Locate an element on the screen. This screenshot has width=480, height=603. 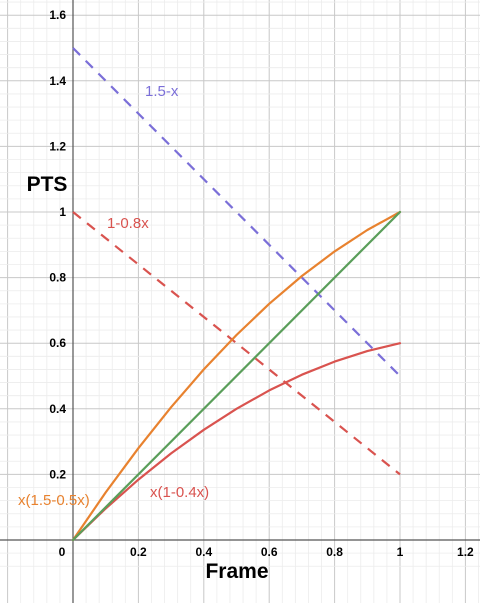
series-label-3: x(1-0.4x) is located at coordinates (179, 492).